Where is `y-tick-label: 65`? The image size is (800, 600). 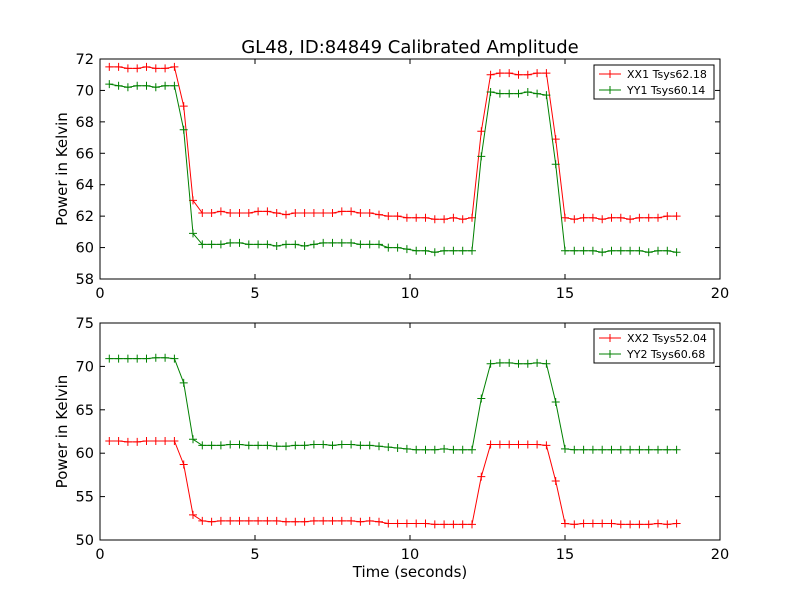
y-tick-label: 65 is located at coordinates (85, 411).